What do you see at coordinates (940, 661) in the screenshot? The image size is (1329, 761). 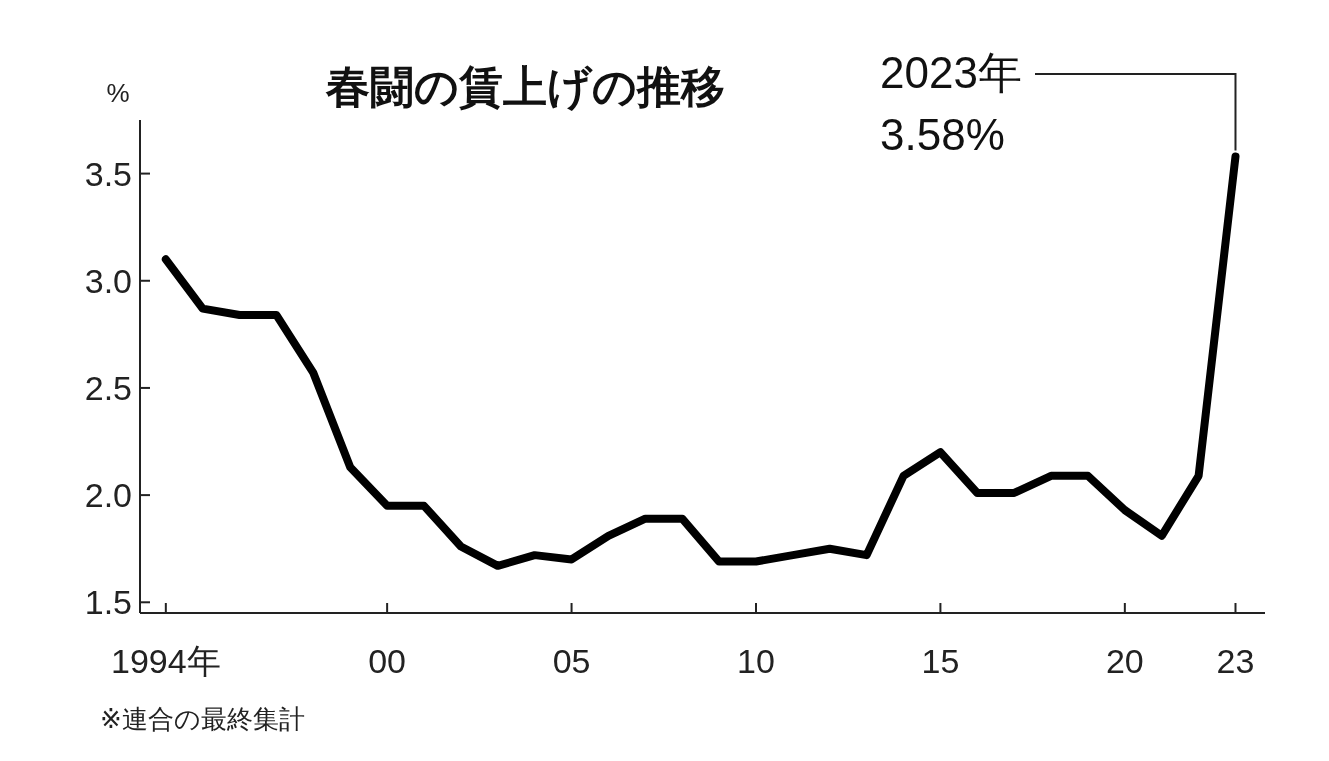 I see `x-tick-label: 15` at bounding box center [940, 661].